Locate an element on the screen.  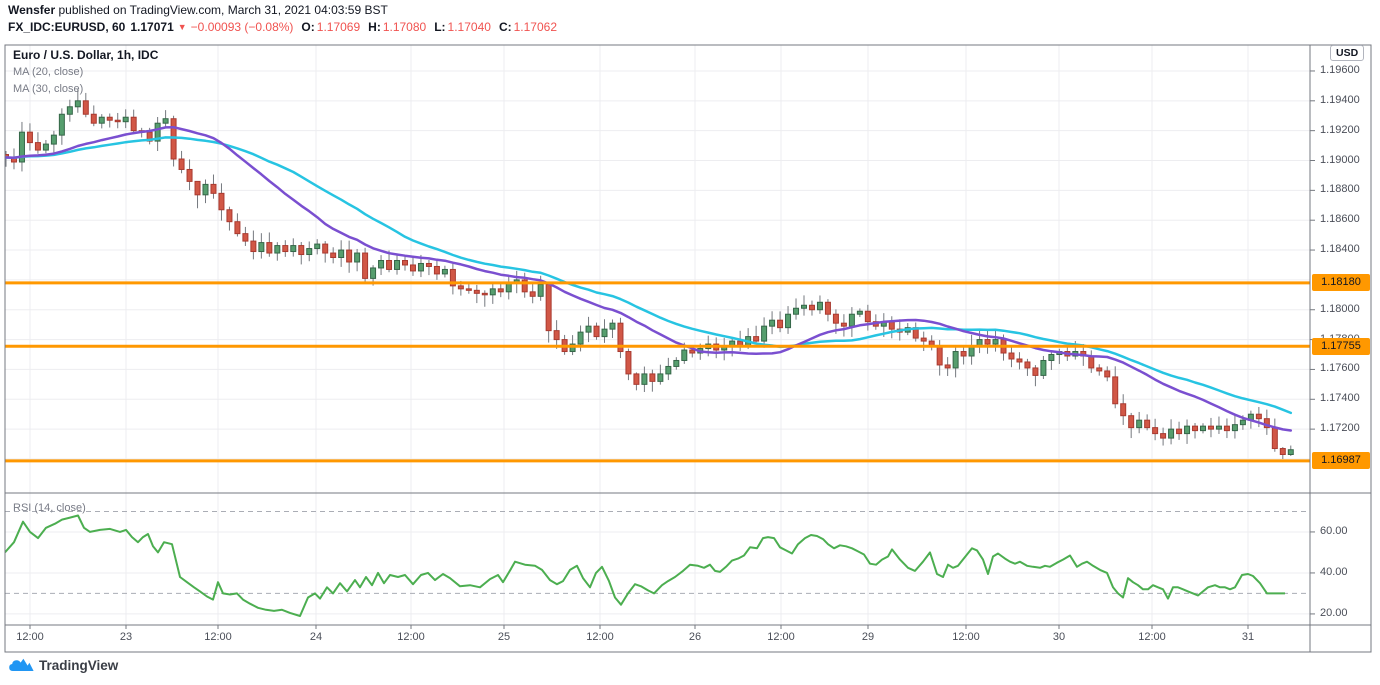
price-axis-label: 1.19600 is located at coordinates (1340, 70).